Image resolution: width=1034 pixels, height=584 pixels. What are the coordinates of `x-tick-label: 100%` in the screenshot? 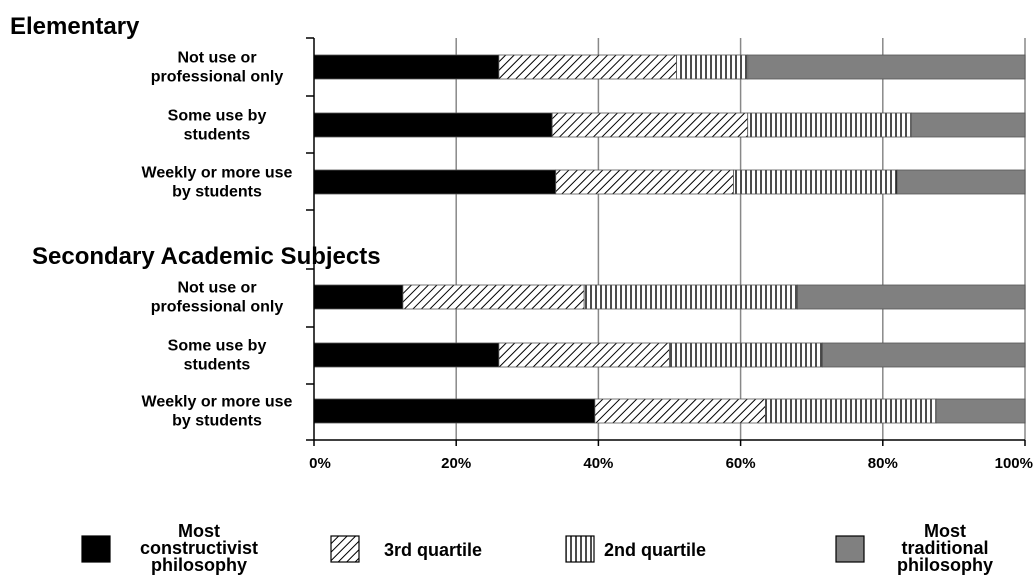 It's located at (1014, 463).